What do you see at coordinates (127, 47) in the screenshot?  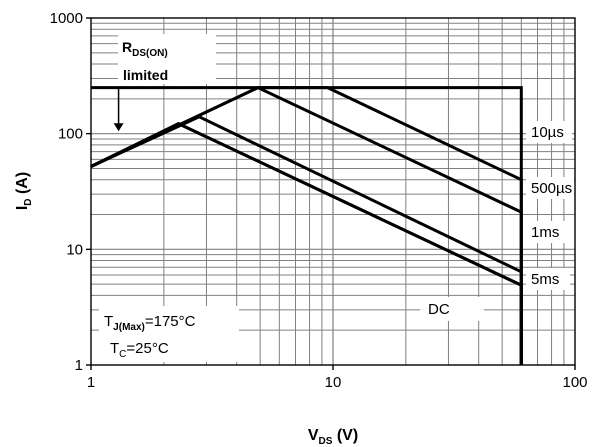 I see `rds-on-main: R` at bounding box center [127, 47].